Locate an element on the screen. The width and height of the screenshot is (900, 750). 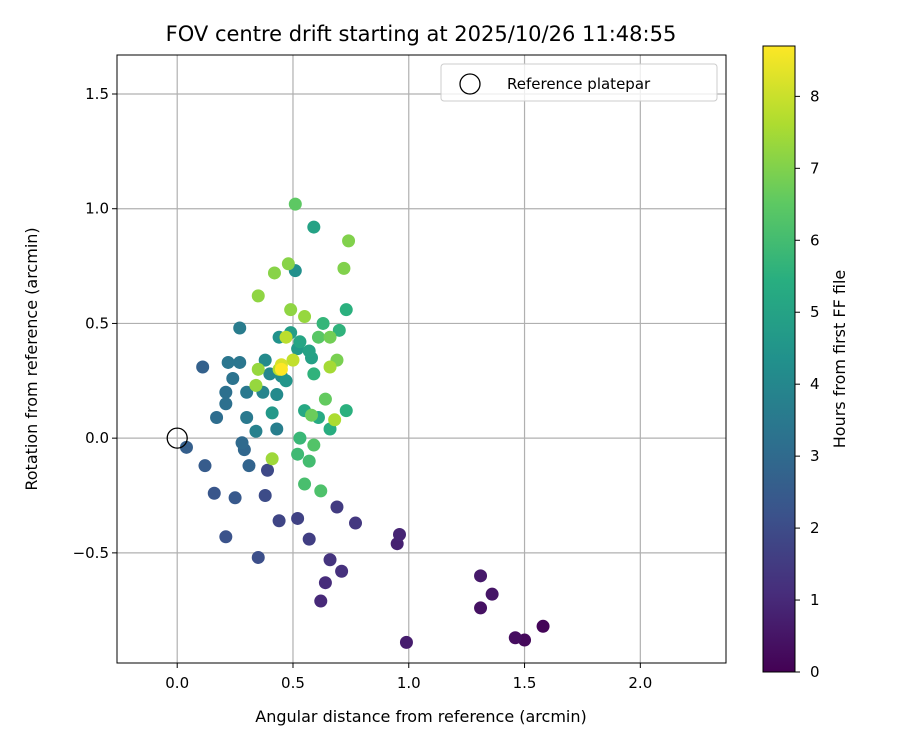
legend-box is located at coordinates (579, 82).